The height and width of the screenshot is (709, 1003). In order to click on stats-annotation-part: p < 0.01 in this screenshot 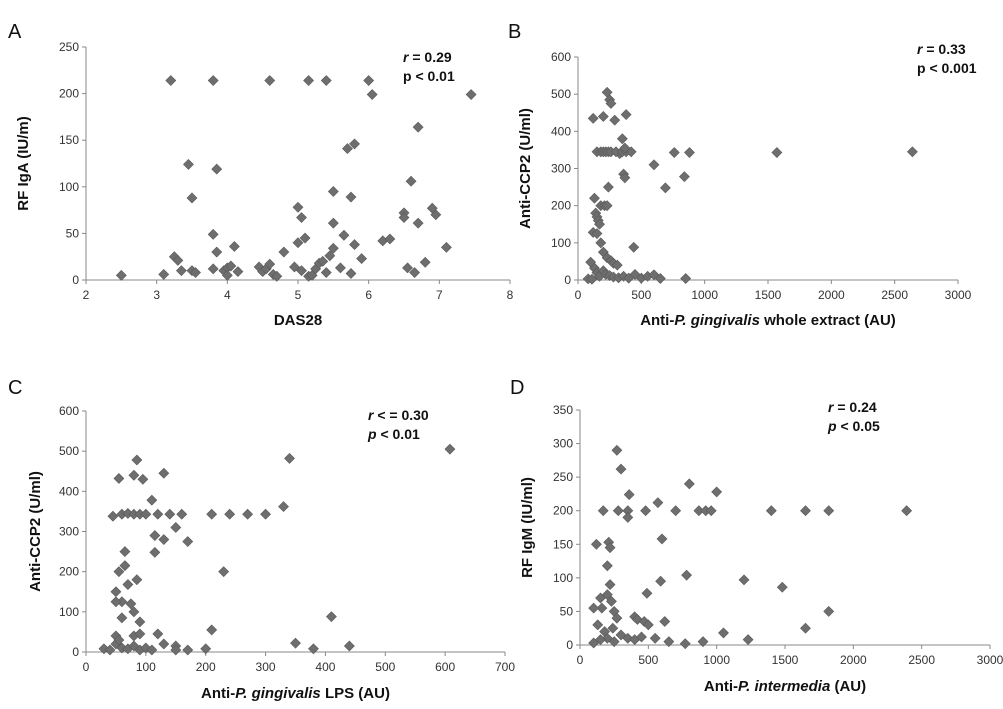, I will do `click(429, 76)`.